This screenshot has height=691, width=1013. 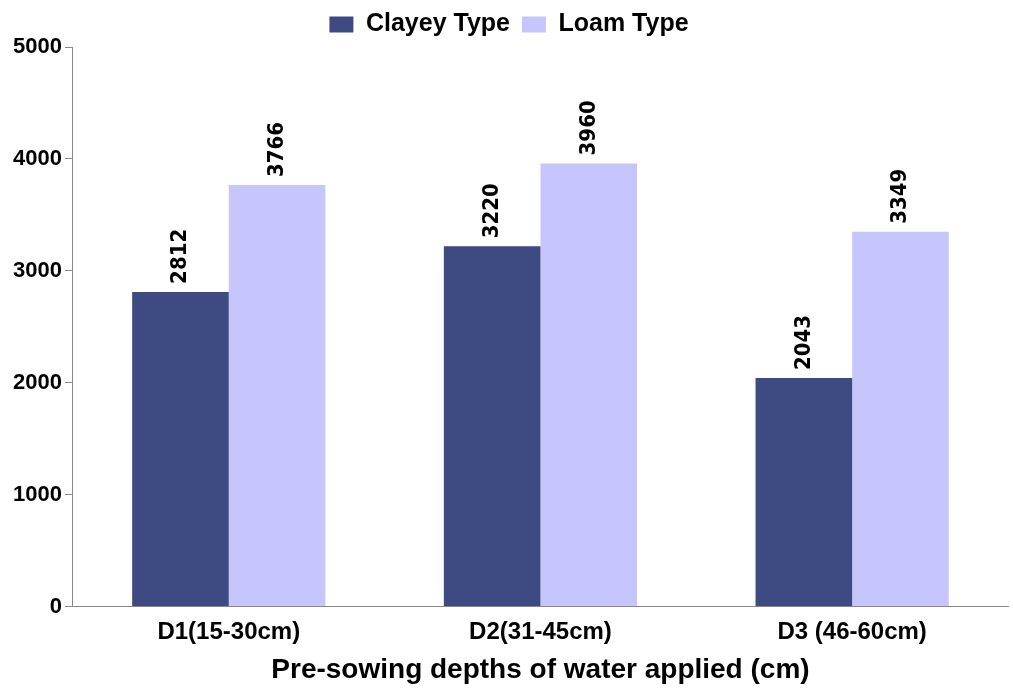 I want to click on legend-label: Loam Type, so click(x=623, y=22).